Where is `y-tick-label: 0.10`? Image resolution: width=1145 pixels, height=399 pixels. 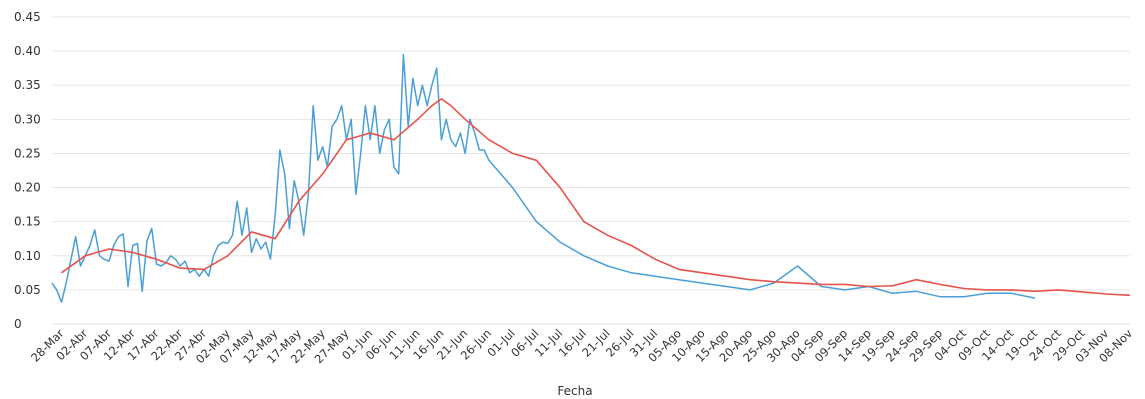
y-tick-label: 0.10 is located at coordinates (27, 256).